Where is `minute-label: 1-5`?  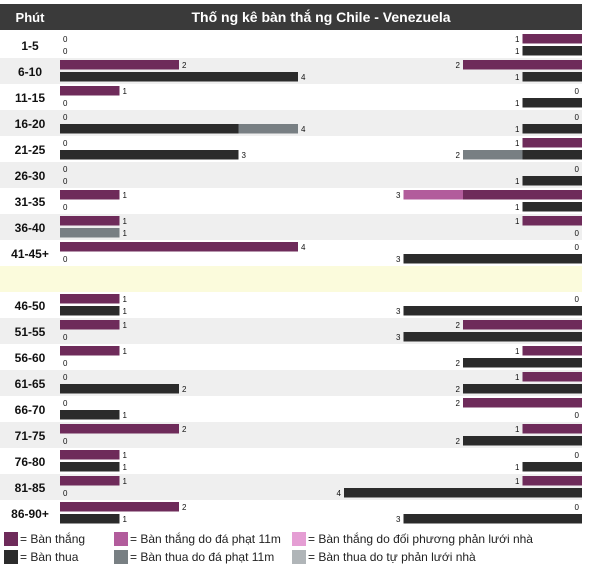 minute-label: 1-5 is located at coordinates (30, 46).